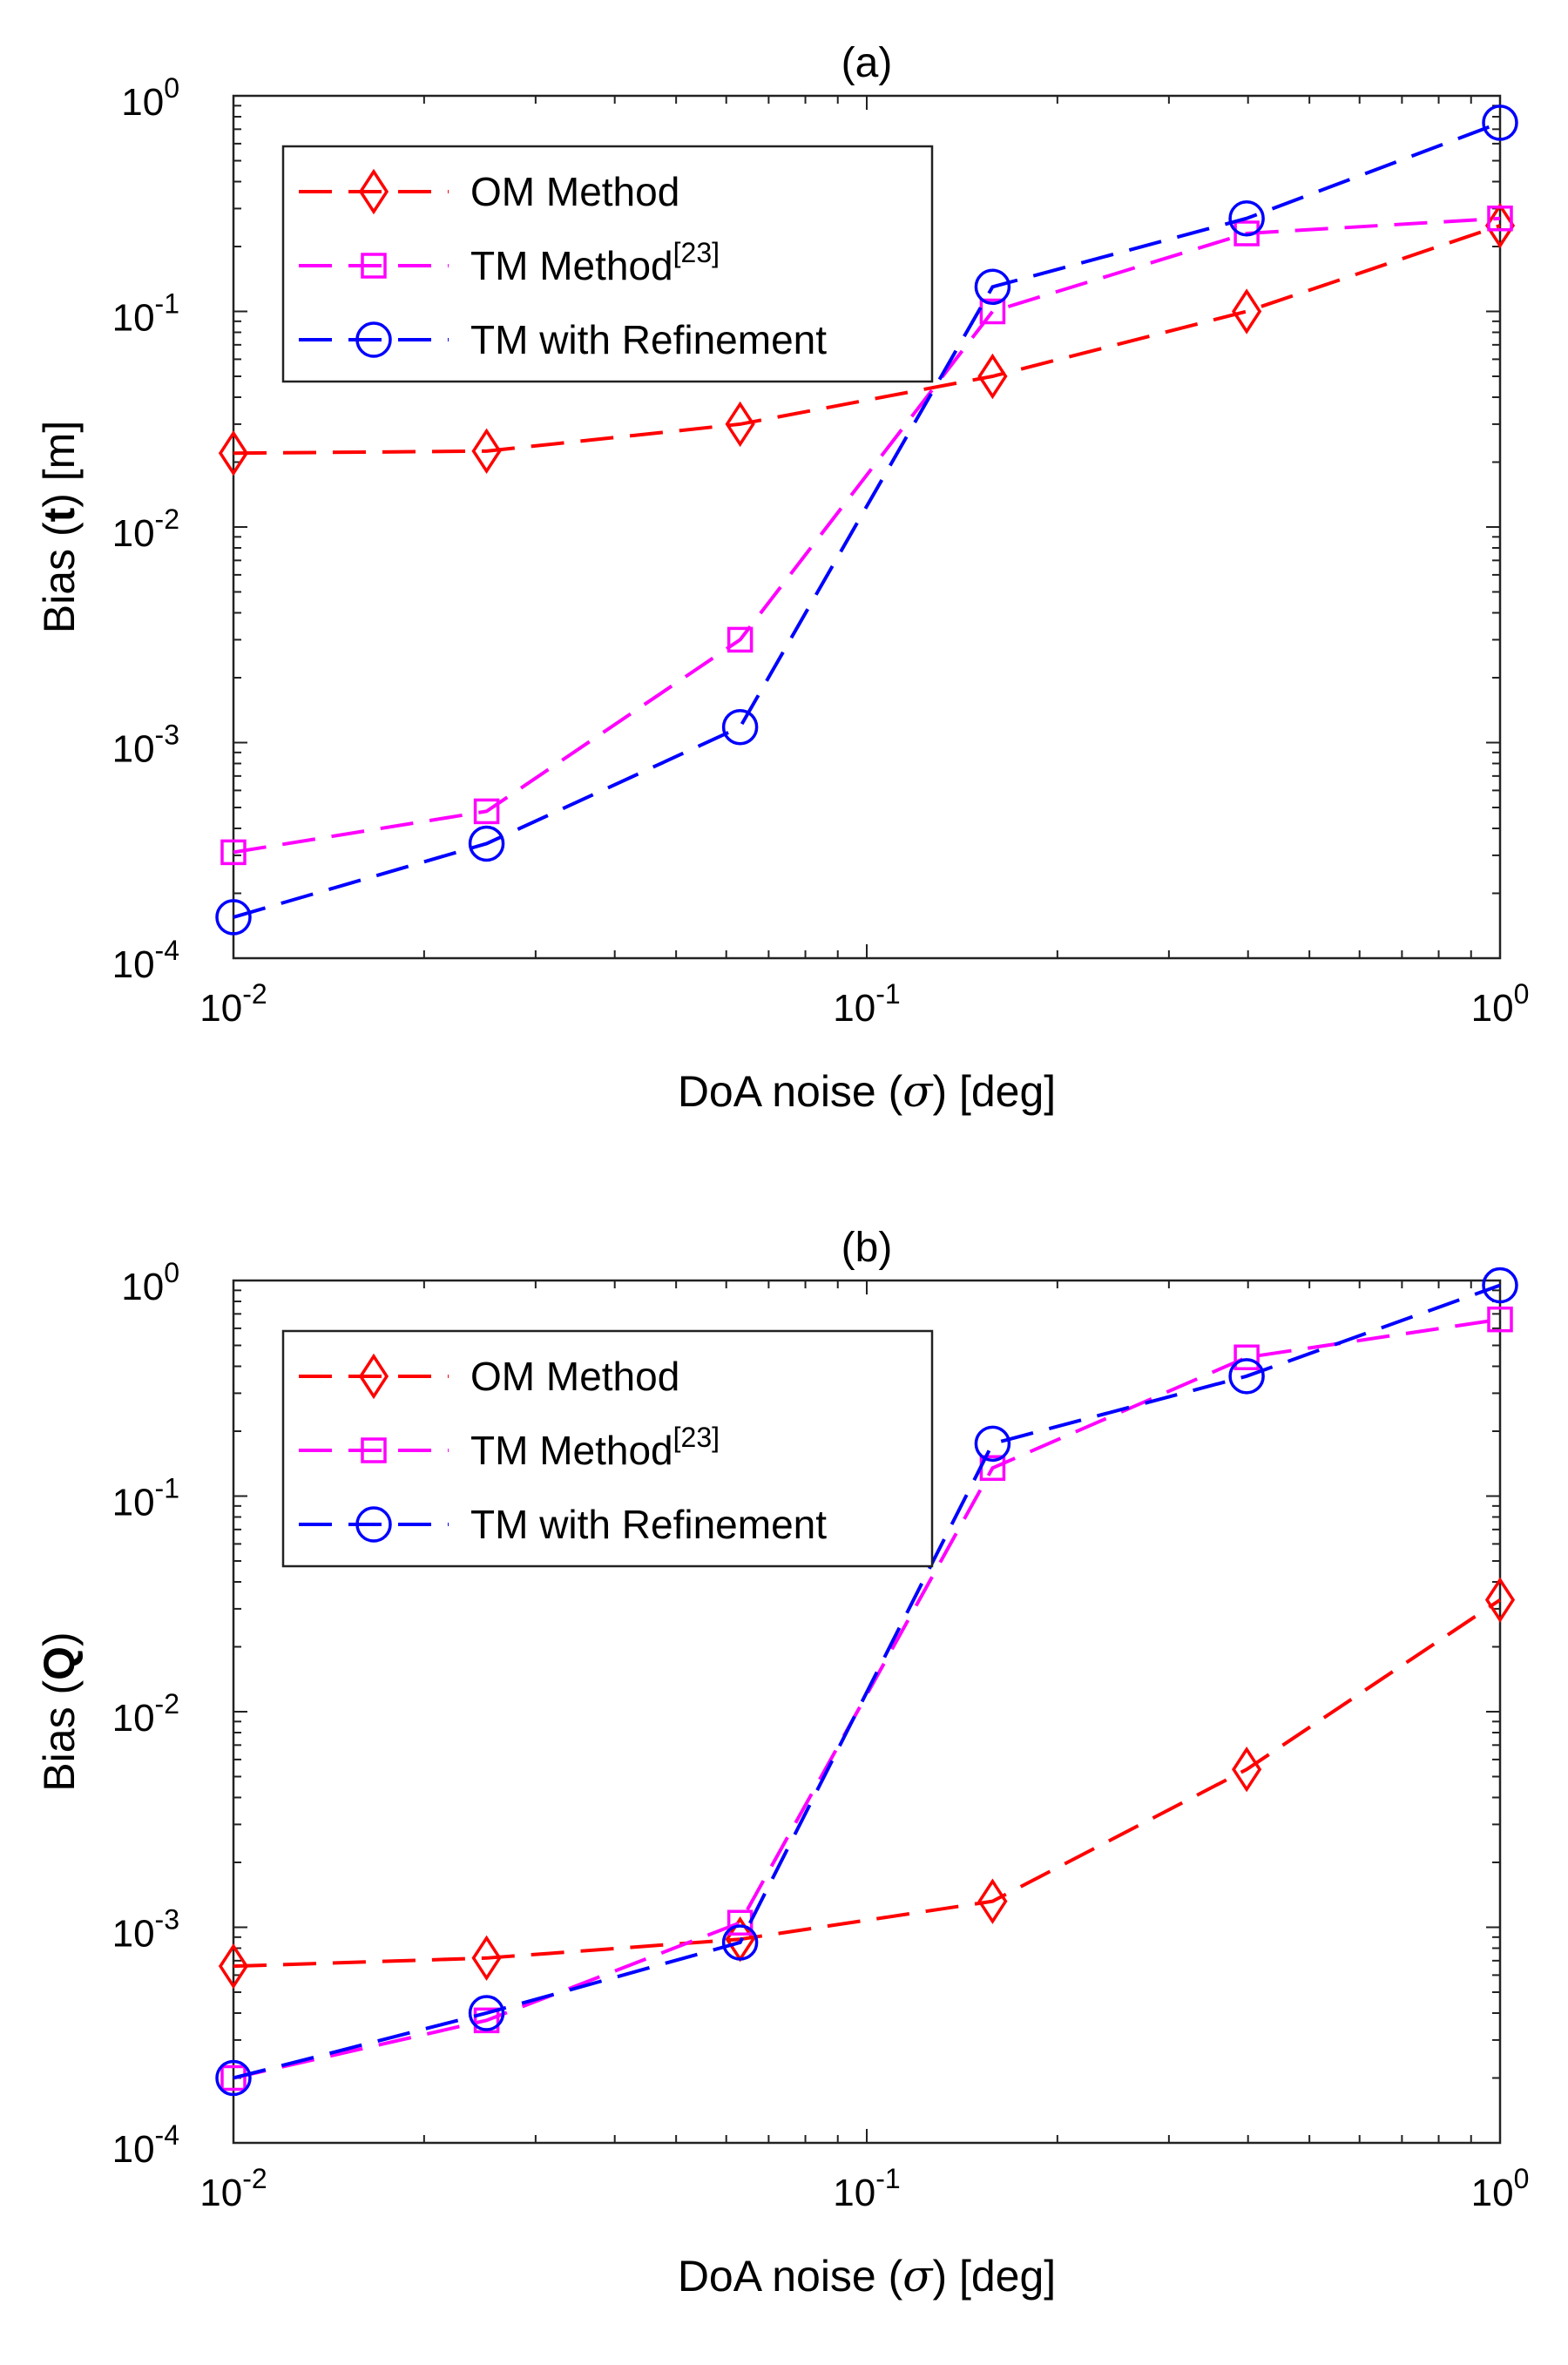  What do you see at coordinates (790, 1091) in the screenshot?
I see `x-axis-label-prefix: DoA noise (` at bounding box center [790, 1091].